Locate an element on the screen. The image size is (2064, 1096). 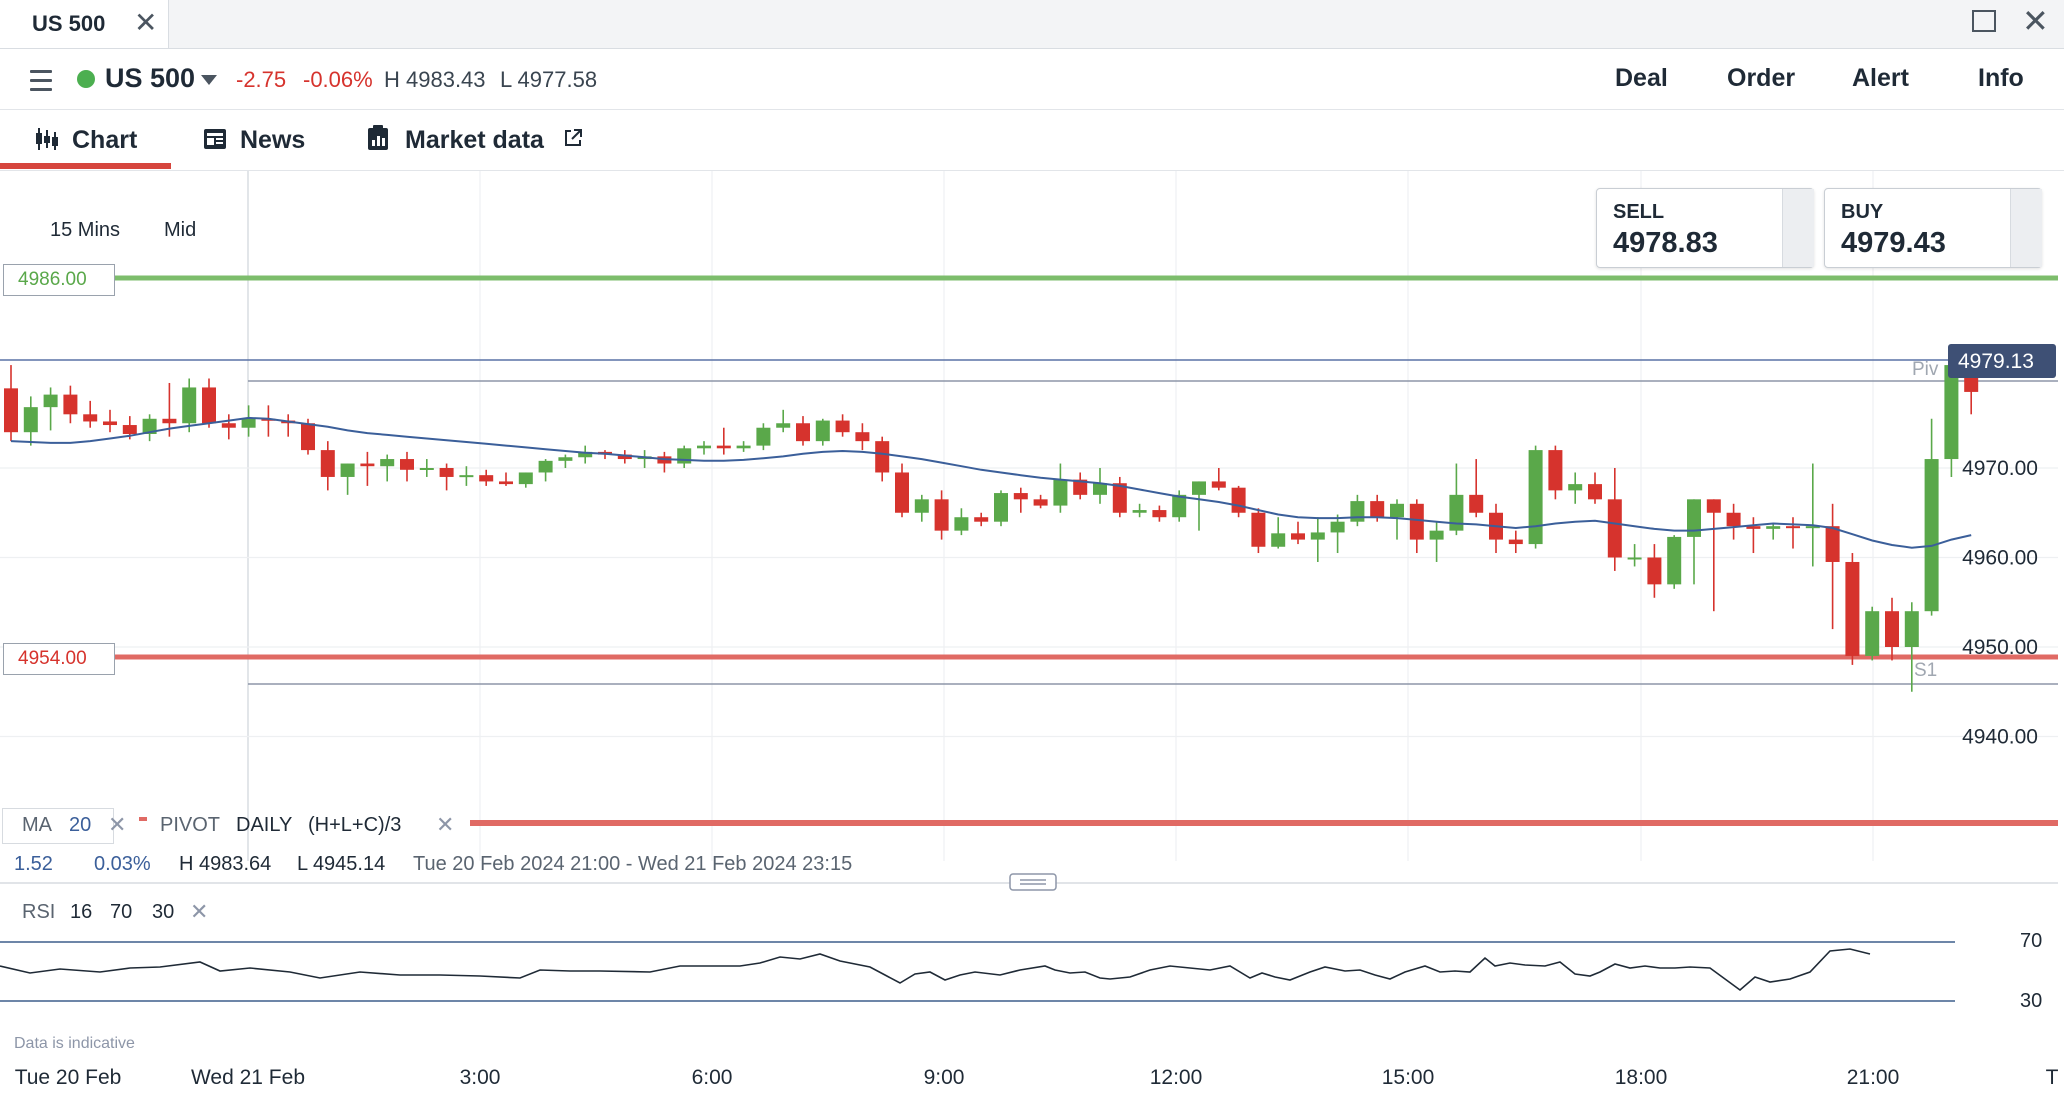
ma-period: 20 is located at coordinates (80, 825).